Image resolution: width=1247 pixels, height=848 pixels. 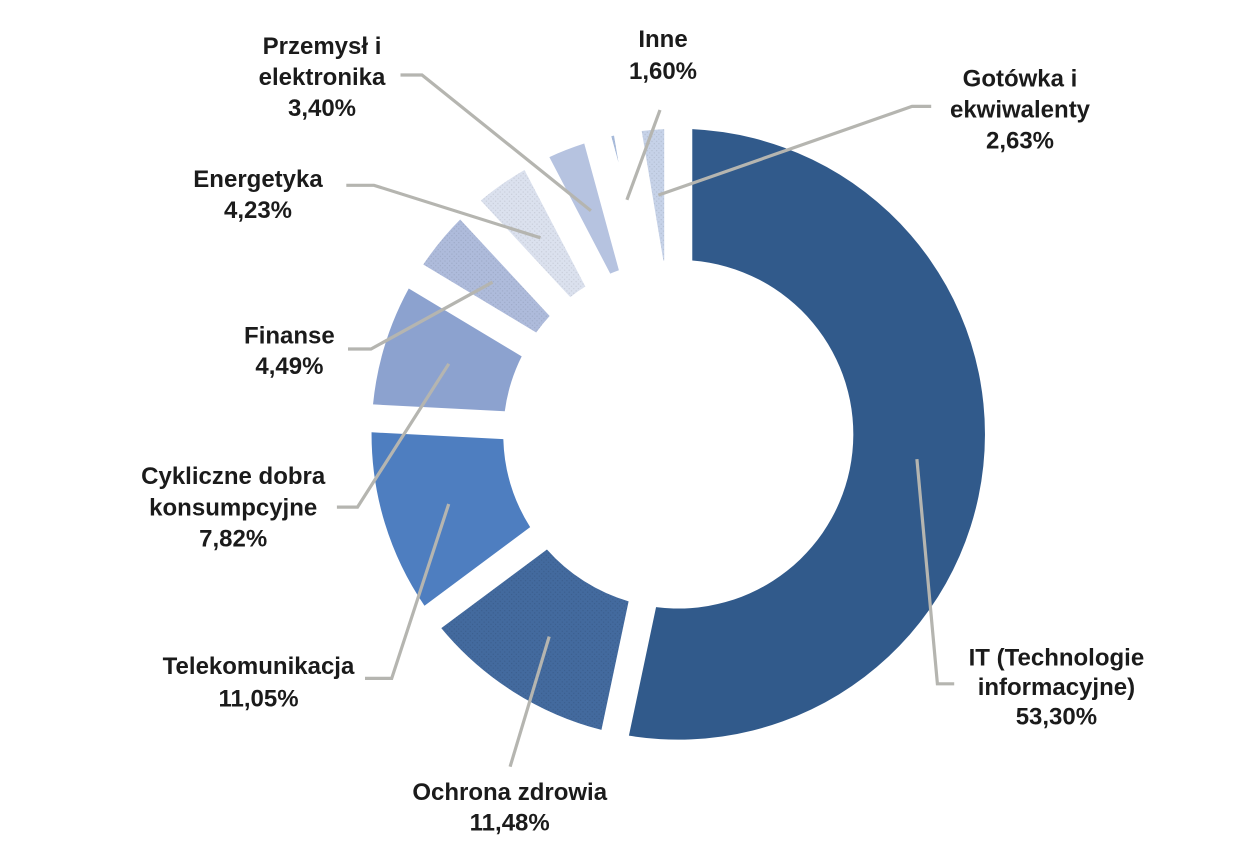 What do you see at coordinates (258, 699) in the screenshot?
I see `svg-text: 11,05%` at bounding box center [258, 699].